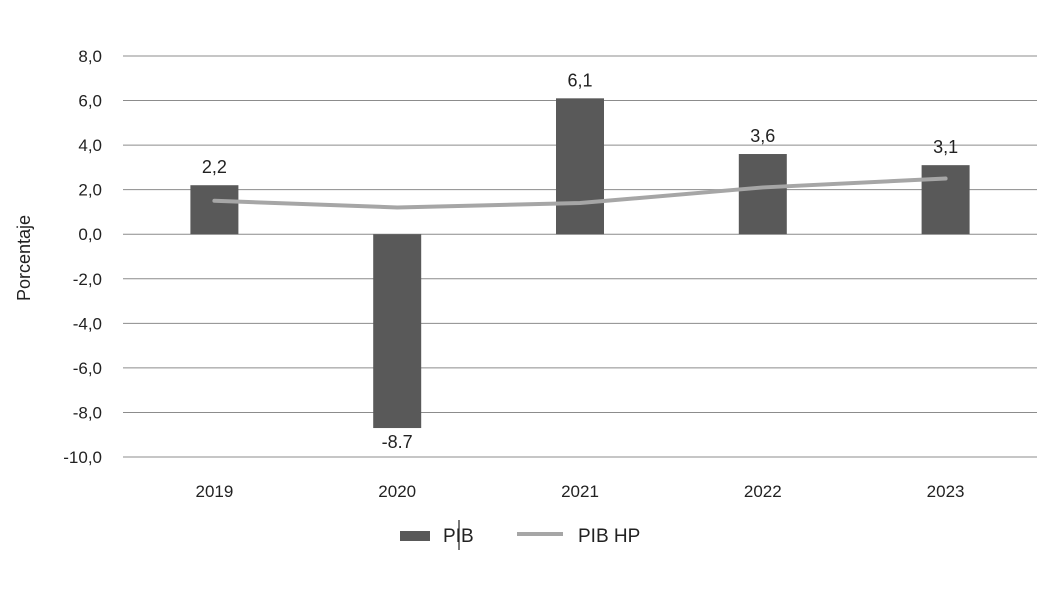  Describe the element at coordinates (520, 535) in the screenshot. I see `legend: PIB PIB HP` at that location.